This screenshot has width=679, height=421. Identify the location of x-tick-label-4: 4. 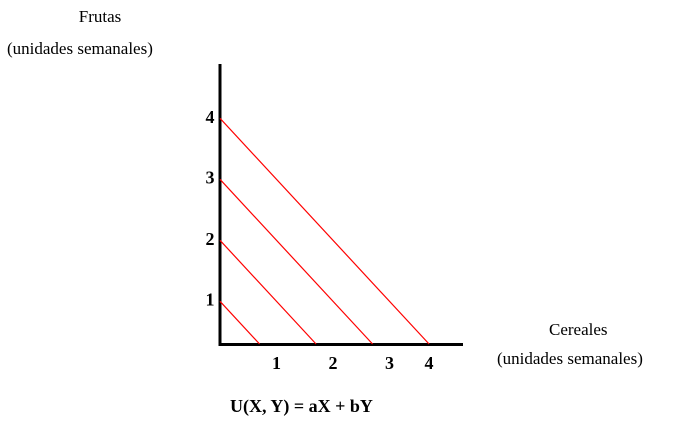
(429, 363).